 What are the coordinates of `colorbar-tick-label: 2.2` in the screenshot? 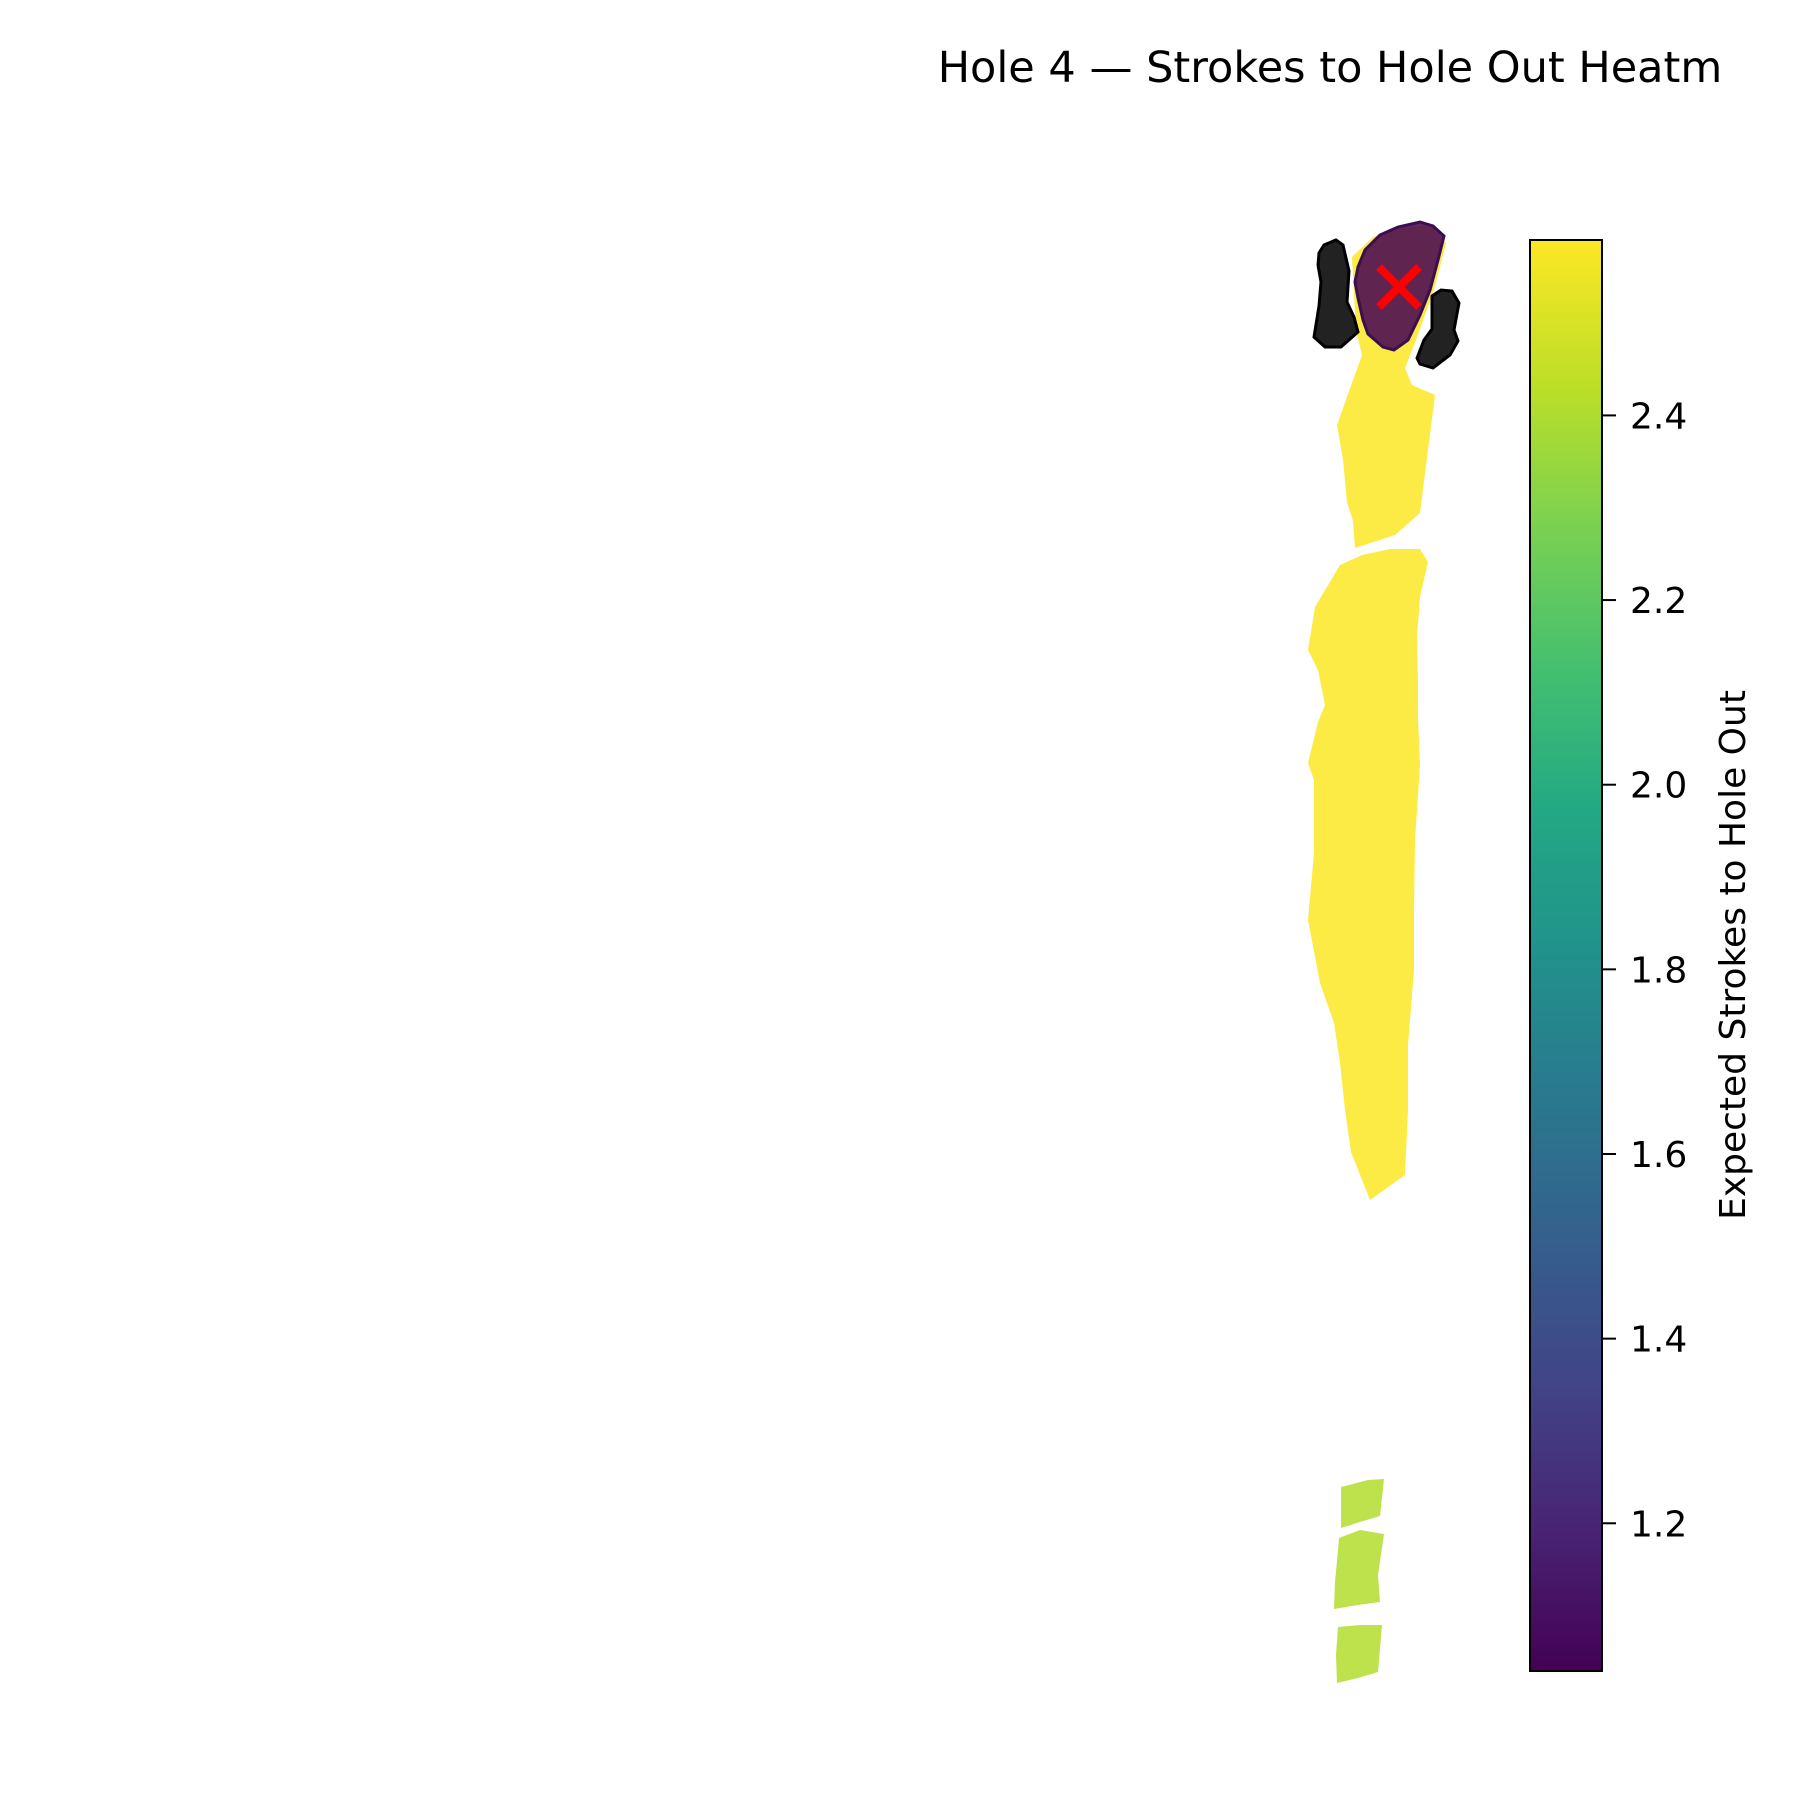 It's located at (1658, 601).